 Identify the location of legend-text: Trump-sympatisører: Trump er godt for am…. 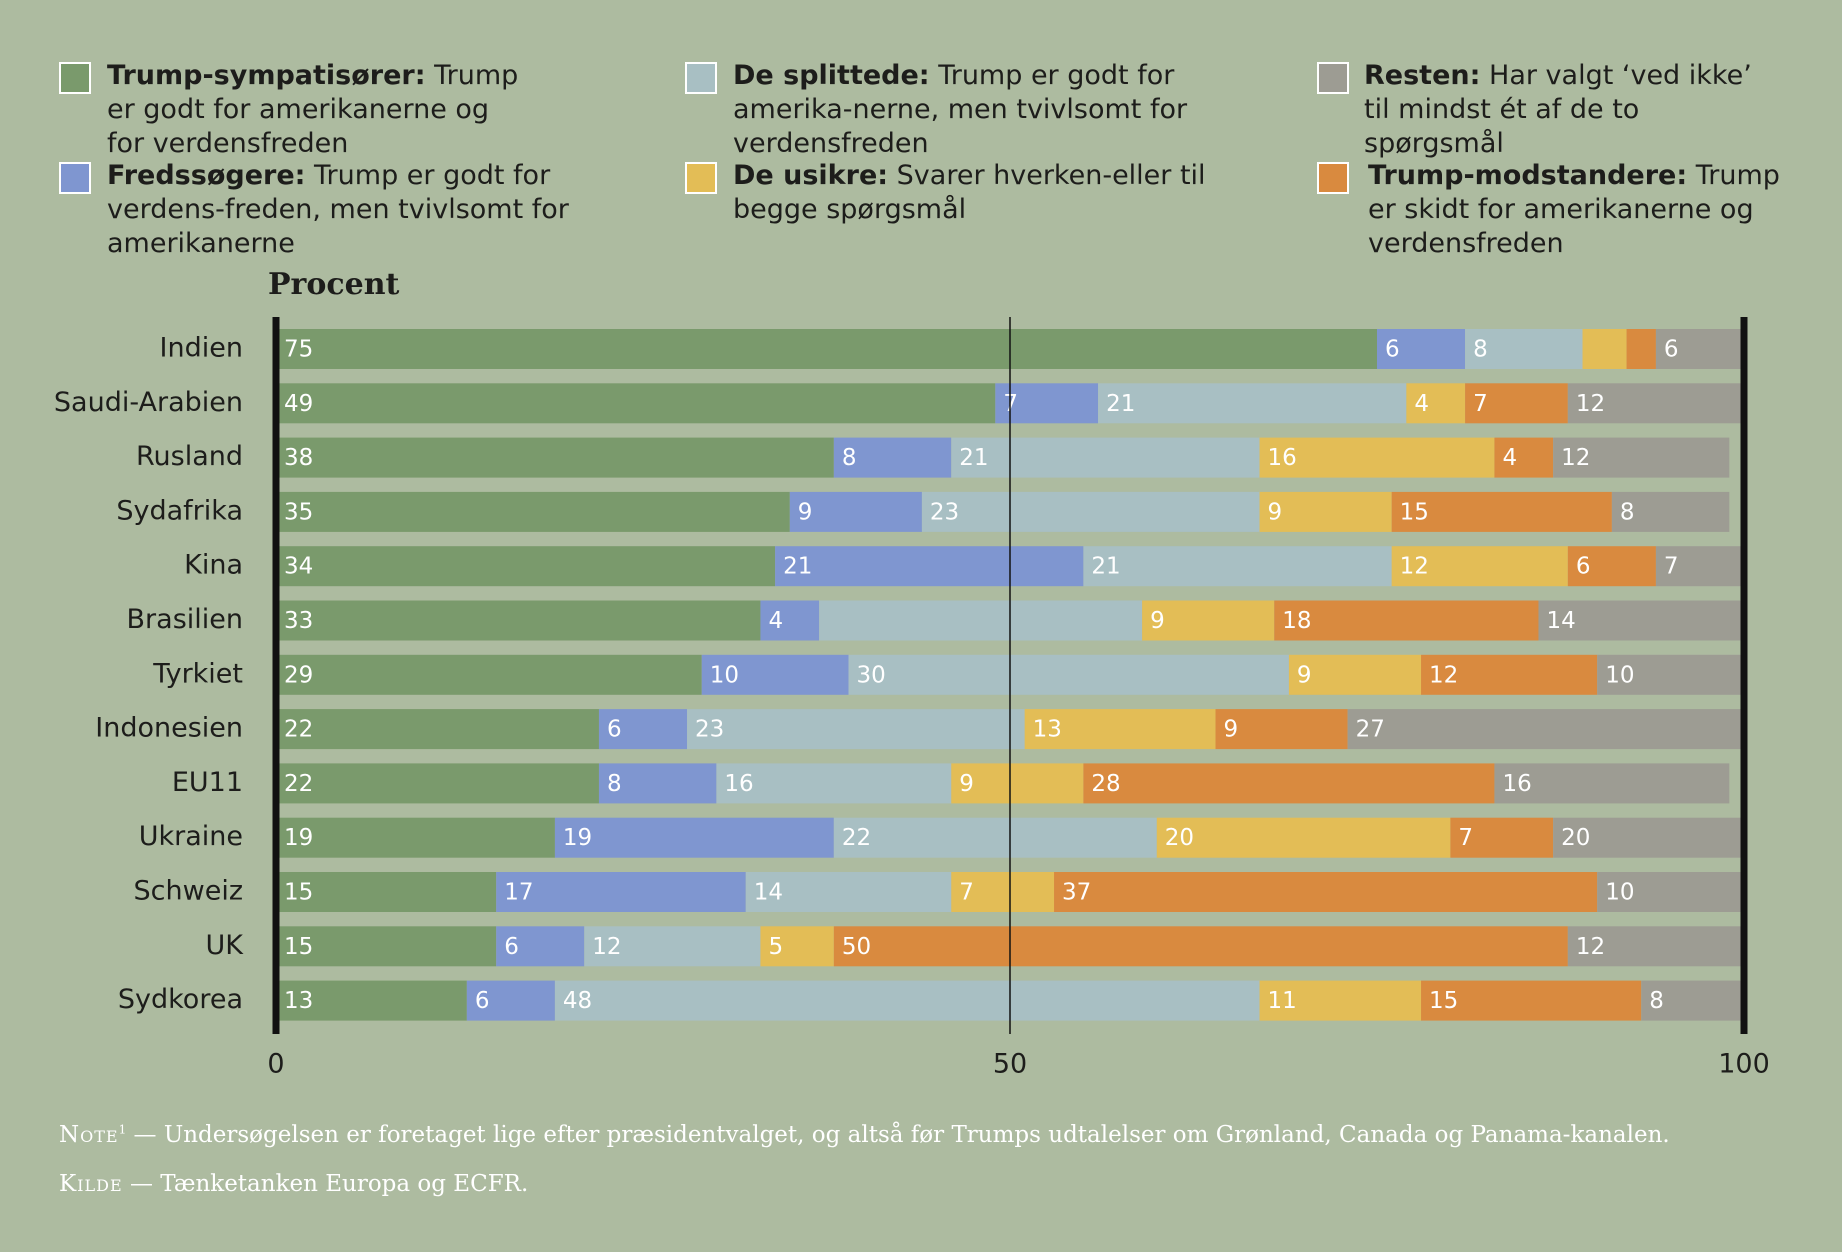
(317, 110).